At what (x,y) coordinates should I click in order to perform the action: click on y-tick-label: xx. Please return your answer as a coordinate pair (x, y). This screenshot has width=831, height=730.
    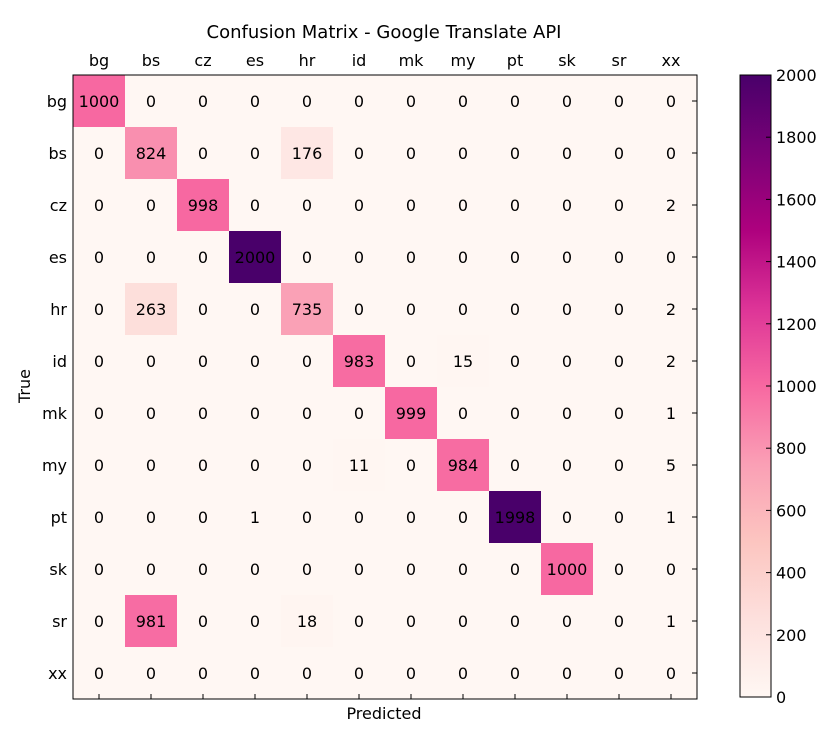
    Looking at the image, I should click on (57, 673).